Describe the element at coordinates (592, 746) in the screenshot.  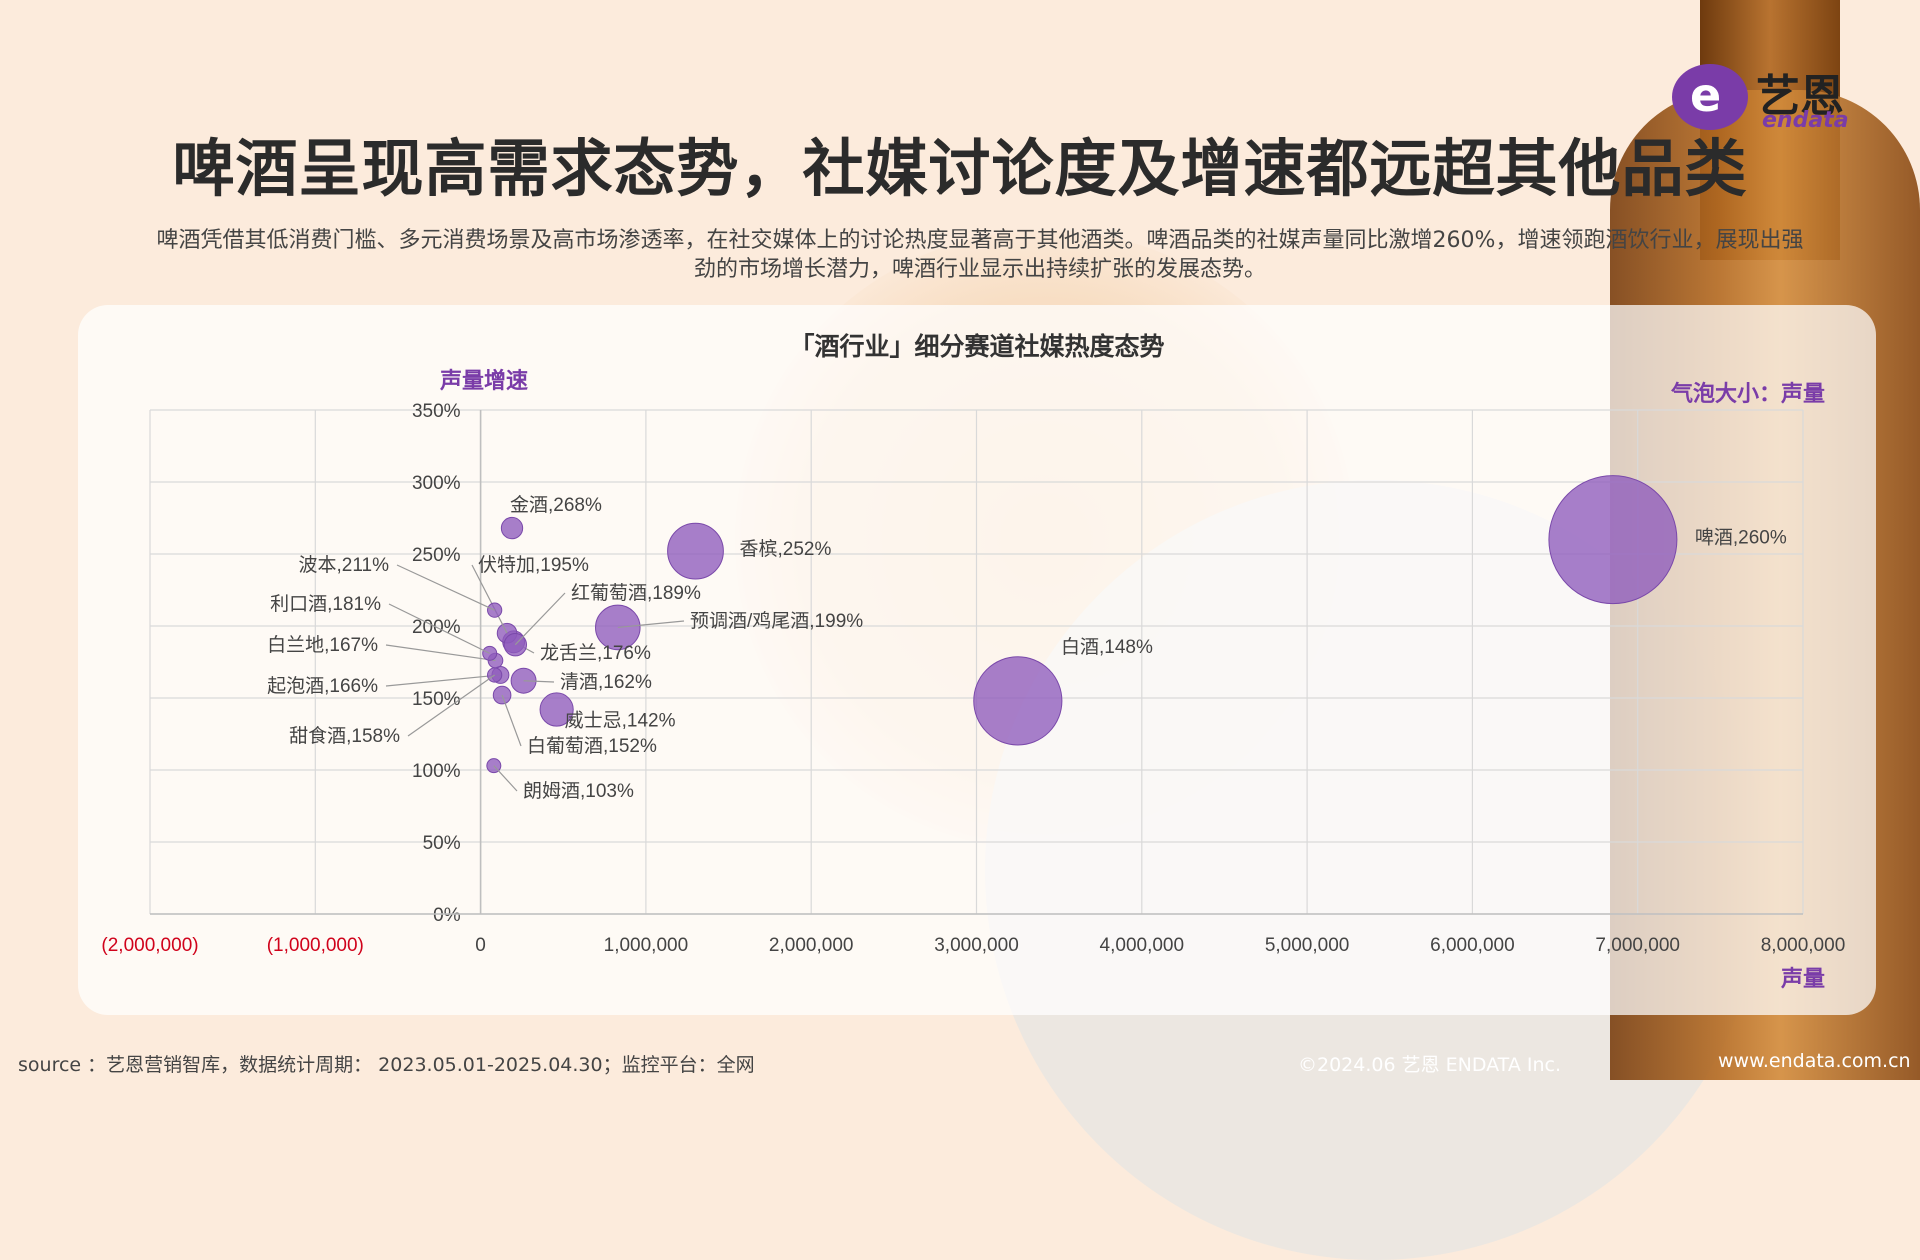
I see `data-label: 白葡萄酒,152%` at that location.